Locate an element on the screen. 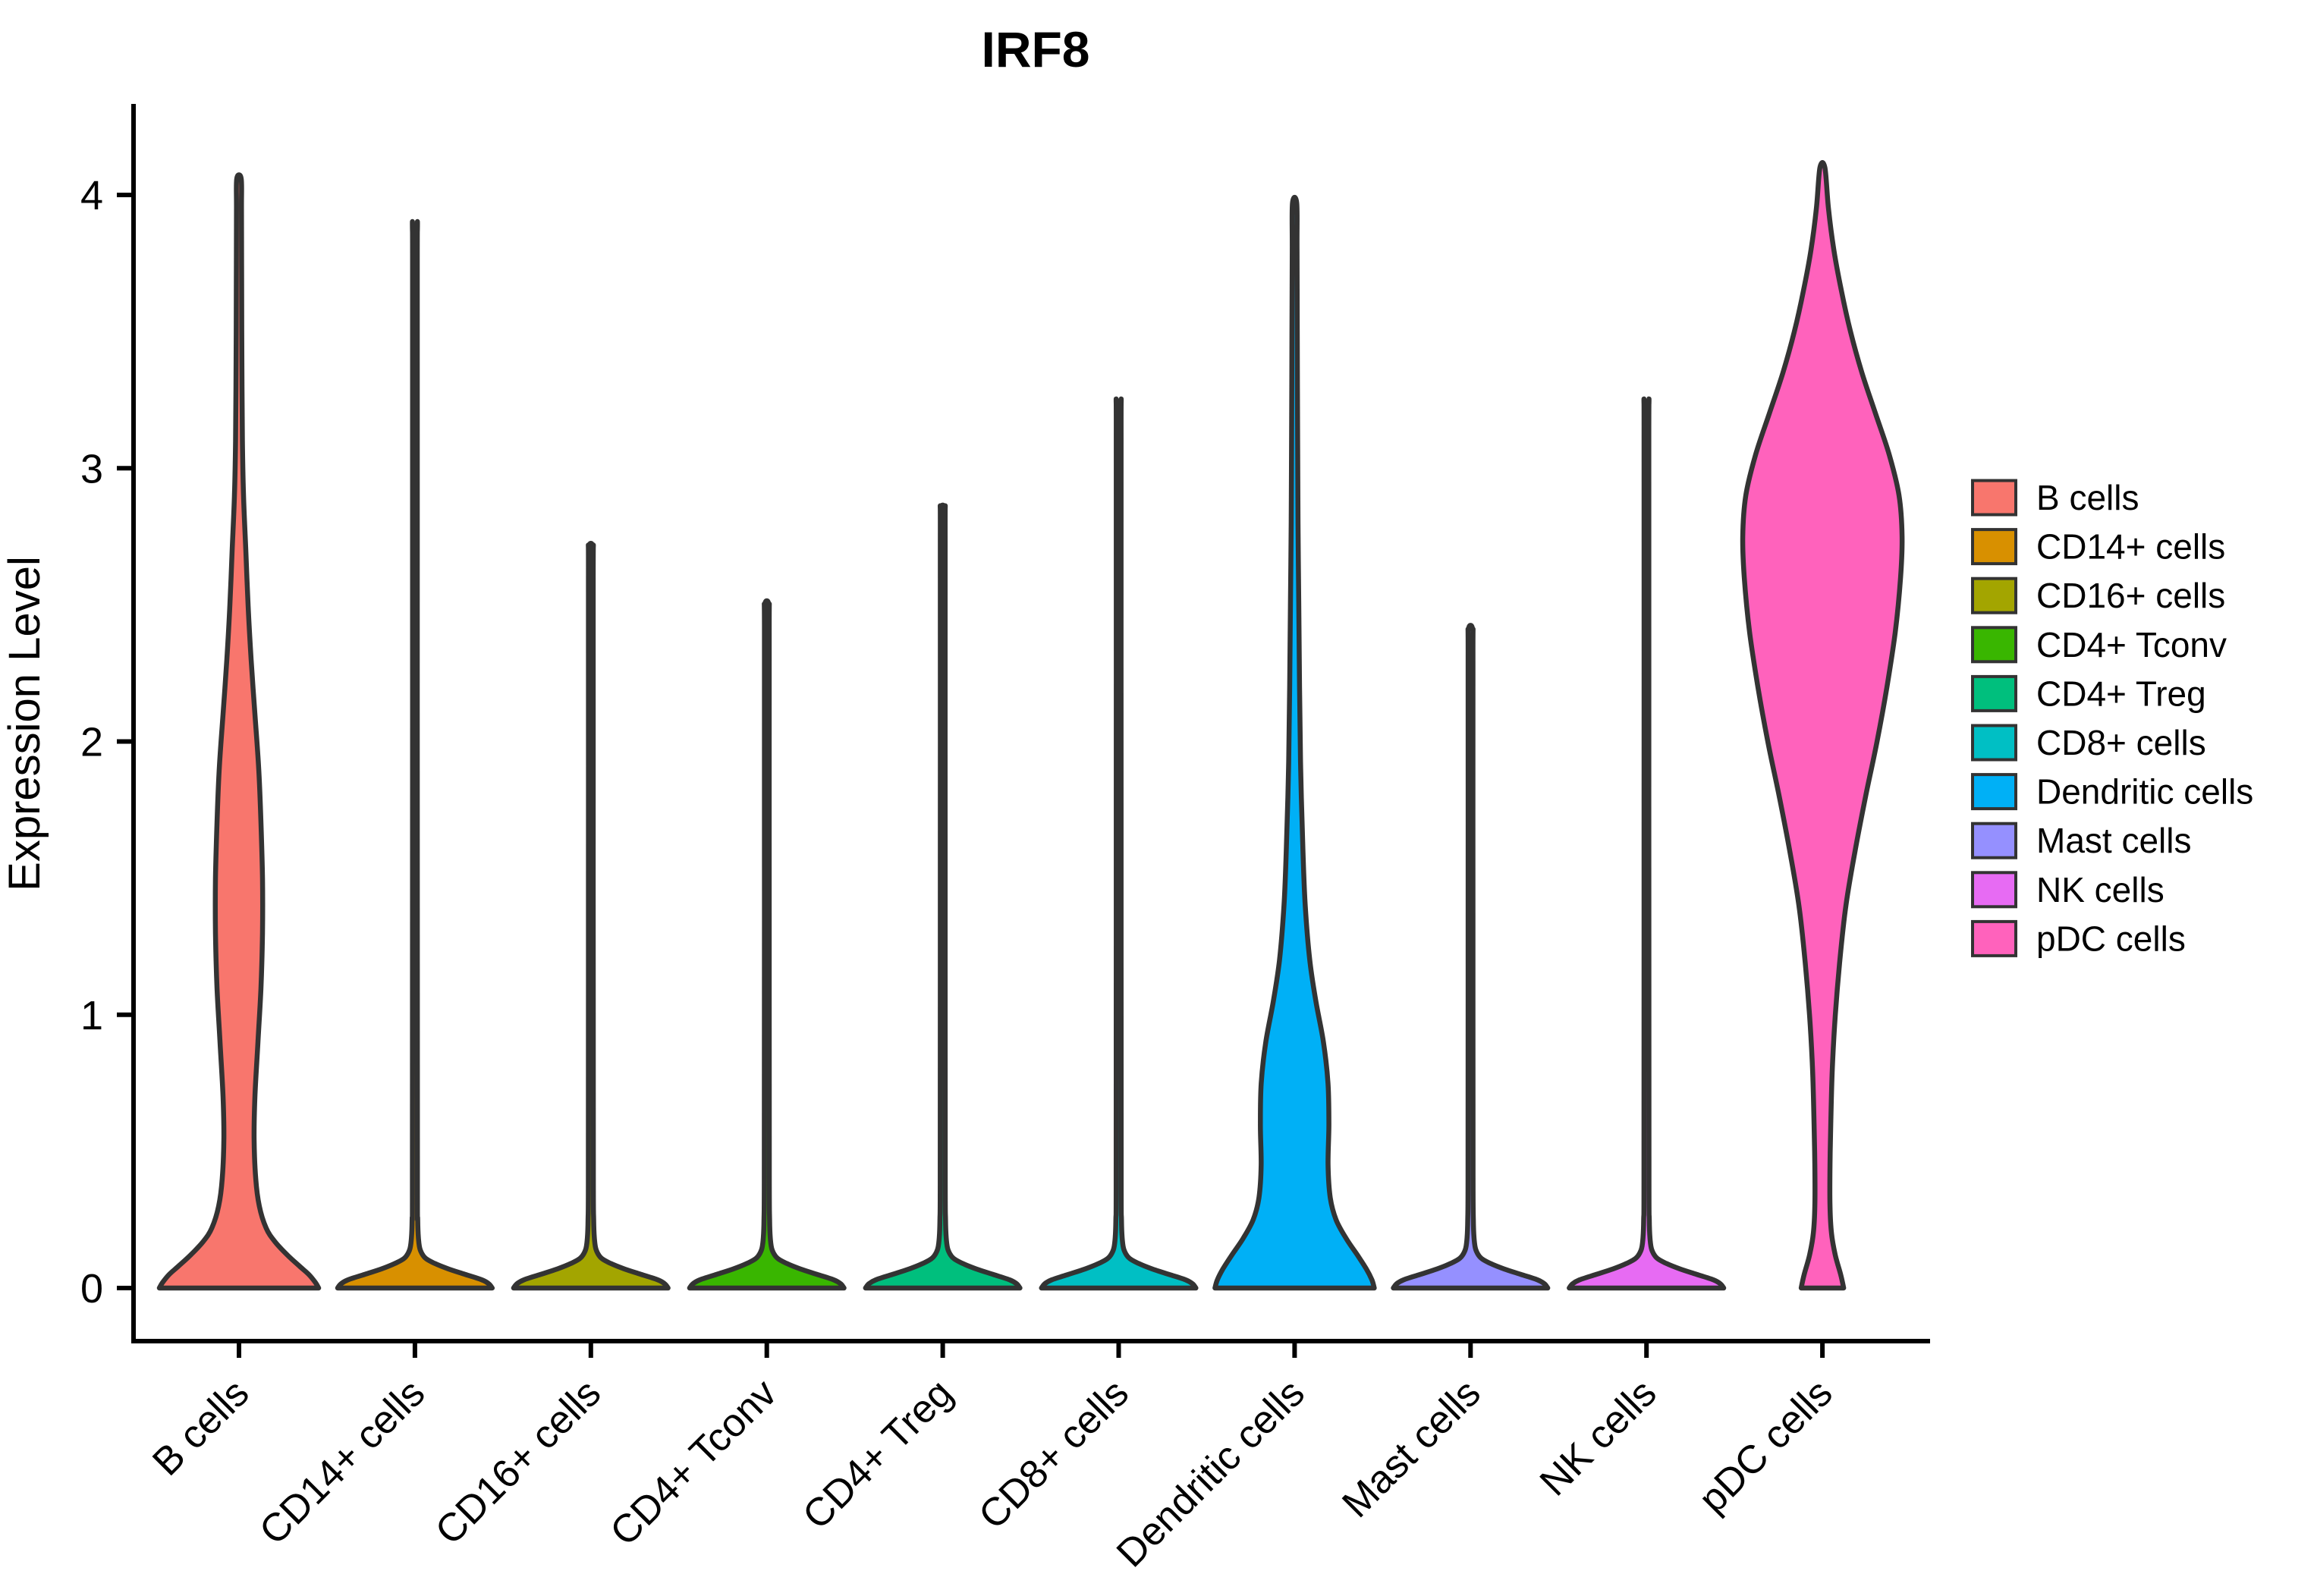  violin-cd4-treg is located at coordinates (943, 897).